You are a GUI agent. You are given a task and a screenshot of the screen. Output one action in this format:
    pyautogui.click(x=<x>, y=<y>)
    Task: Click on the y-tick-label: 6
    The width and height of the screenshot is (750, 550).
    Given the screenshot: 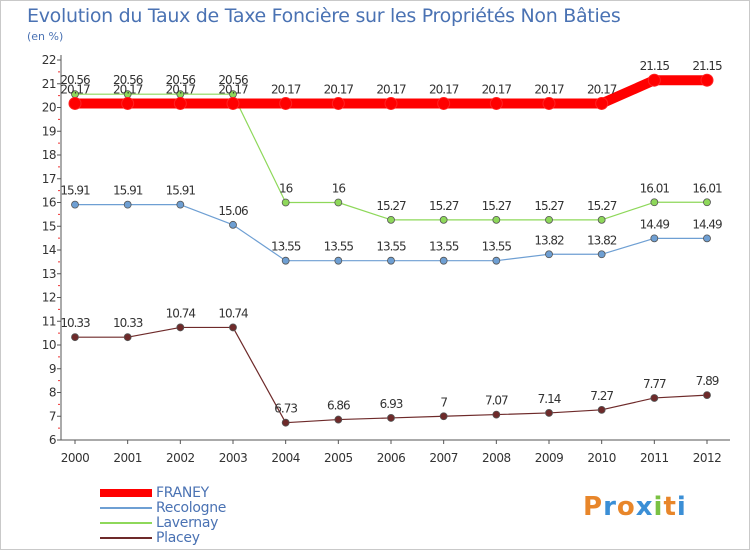 What is the action you would take?
    pyautogui.click(x=52, y=440)
    